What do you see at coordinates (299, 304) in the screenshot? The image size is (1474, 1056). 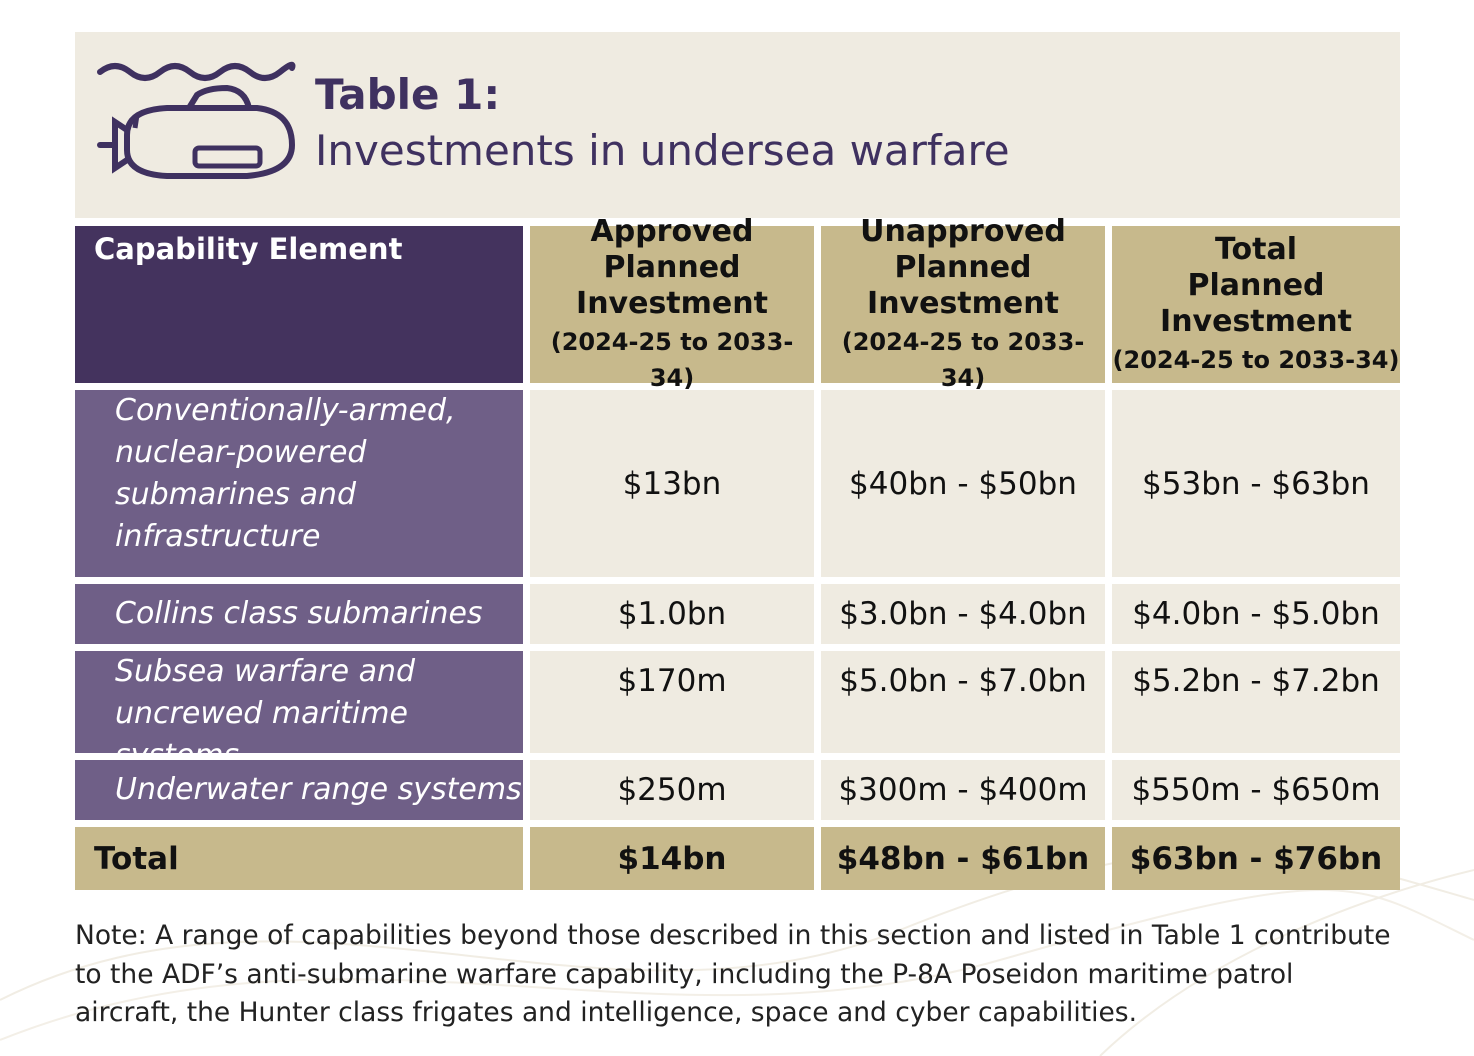 I see `column-header-capability: Capability Element` at bounding box center [299, 304].